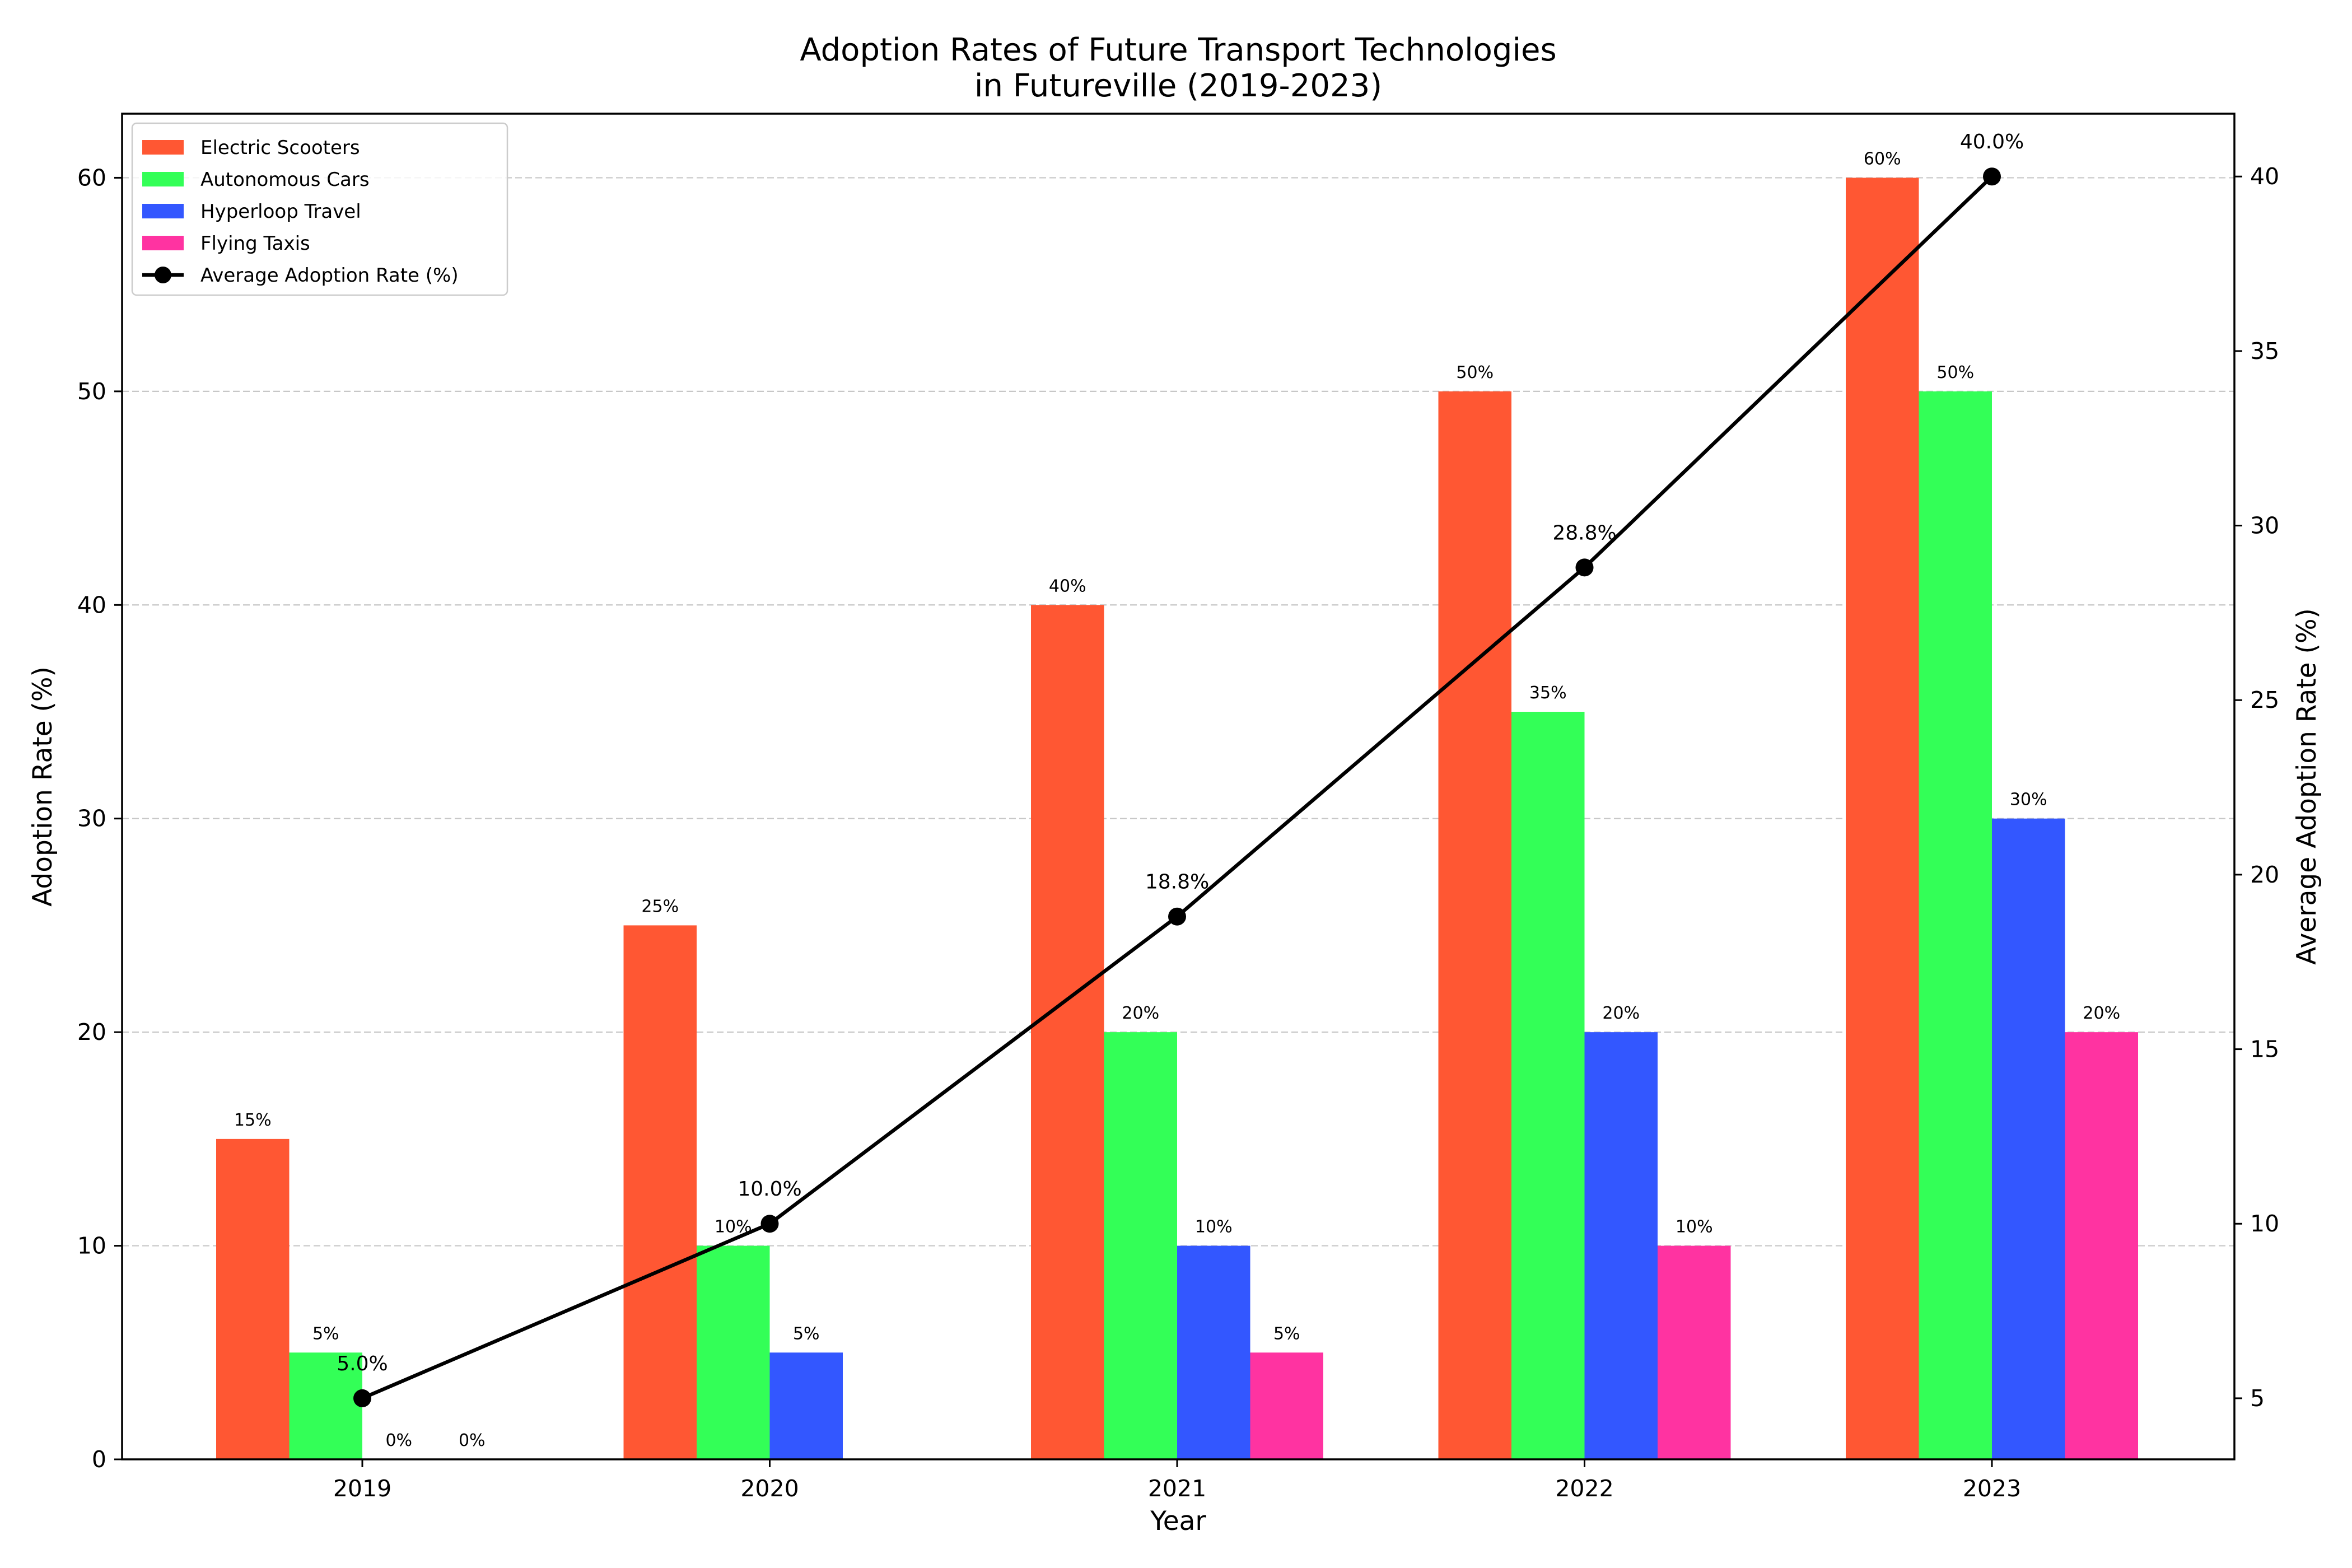 Image resolution: width=2352 pixels, height=1568 pixels. I want to click on y-axis-left: 0 10 20 30 40 50 60, so click(100, 819).